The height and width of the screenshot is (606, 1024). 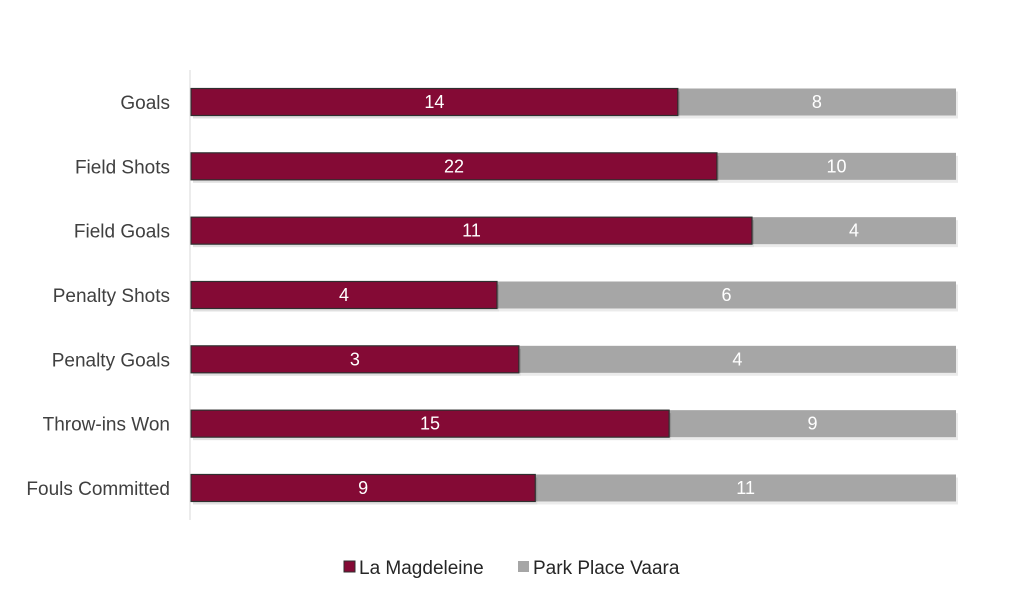 I want to click on bar-park-place-vaara-penalty-goals, so click(x=737, y=359).